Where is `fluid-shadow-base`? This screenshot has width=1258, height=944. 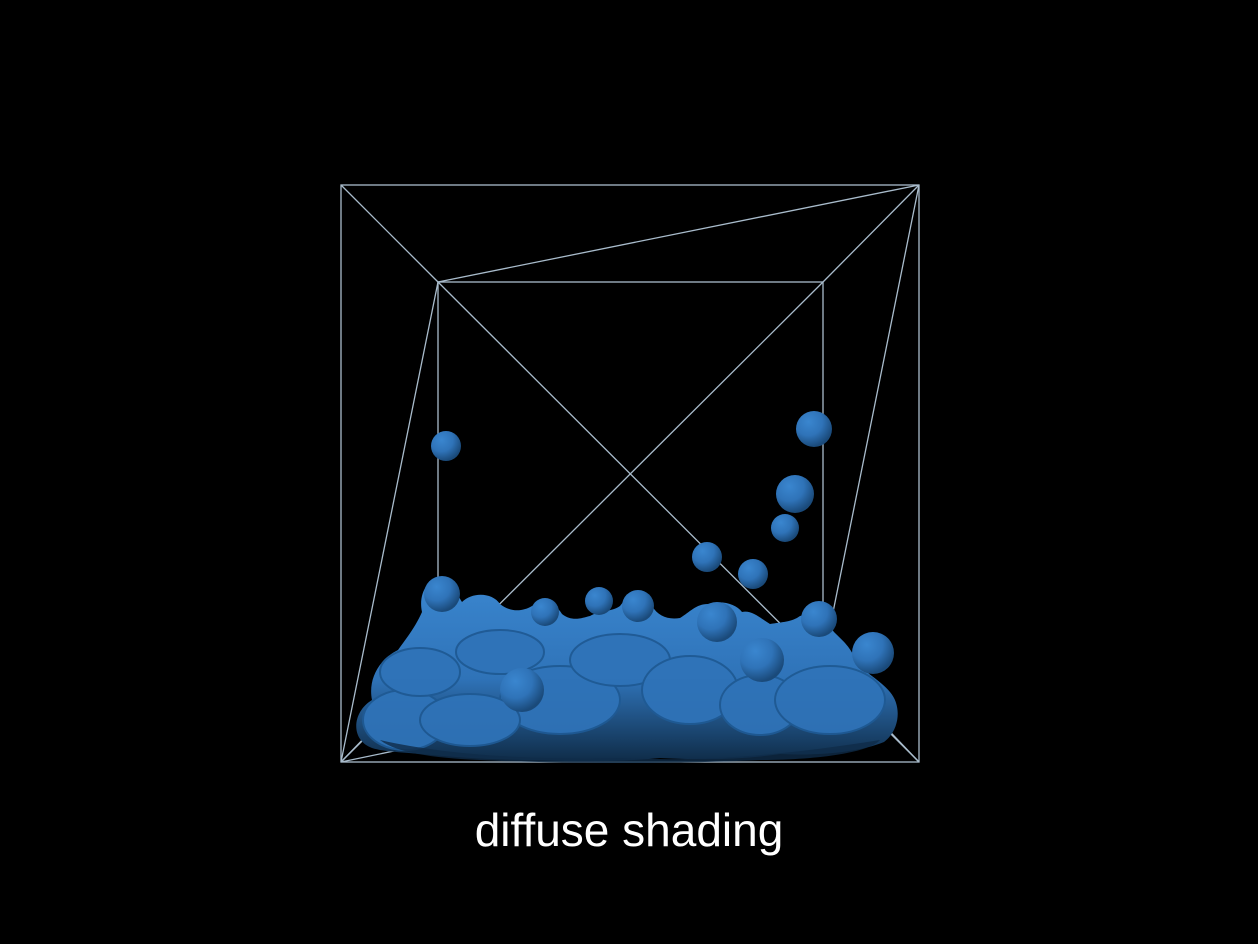 fluid-shadow-base is located at coordinates (630, 751).